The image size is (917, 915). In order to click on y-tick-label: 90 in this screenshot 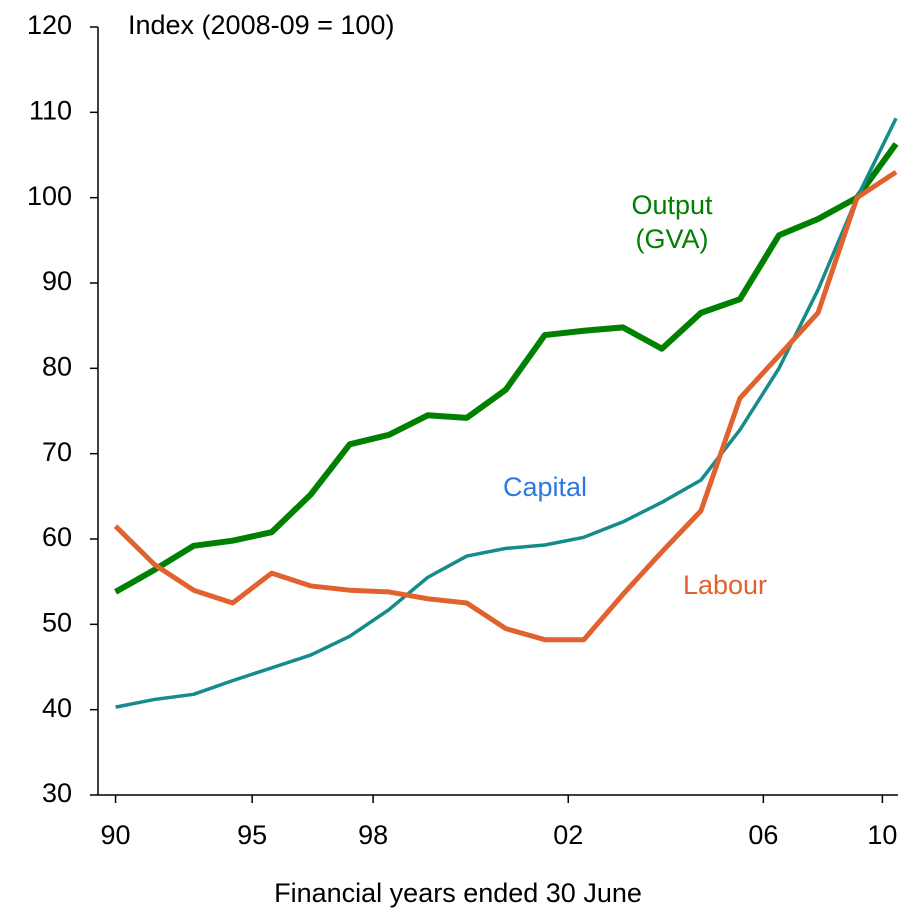, I will do `click(57, 281)`.